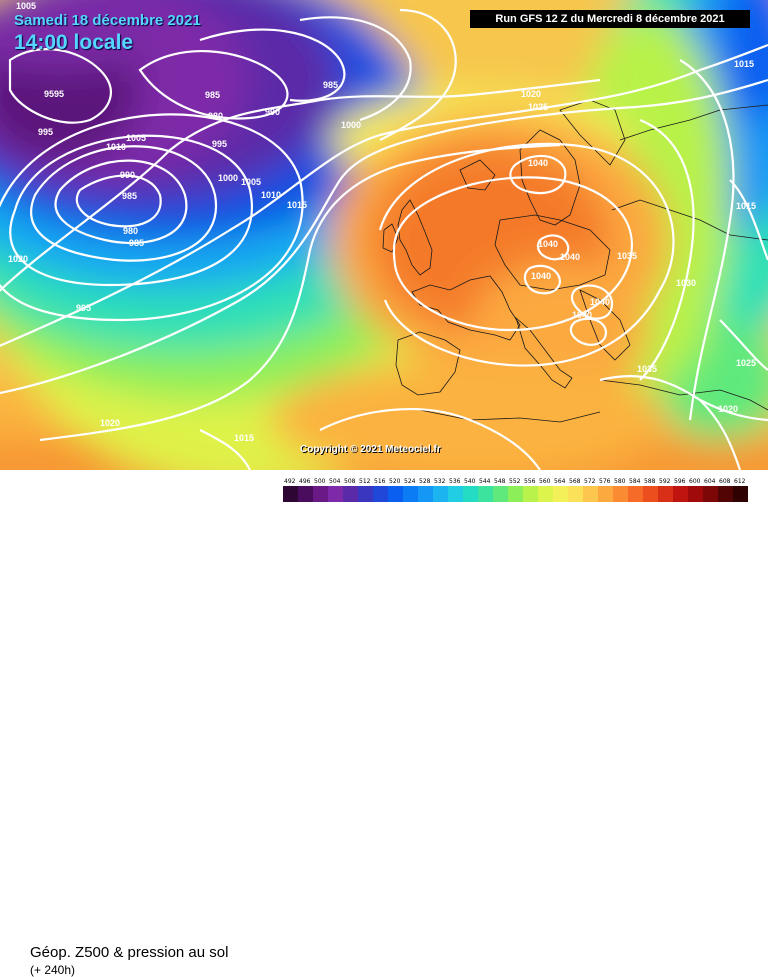 This screenshot has width=768, height=977. Describe the element at coordinates (650, 481) in the screenshot. I see `color-scale-tick: 588` at that location.